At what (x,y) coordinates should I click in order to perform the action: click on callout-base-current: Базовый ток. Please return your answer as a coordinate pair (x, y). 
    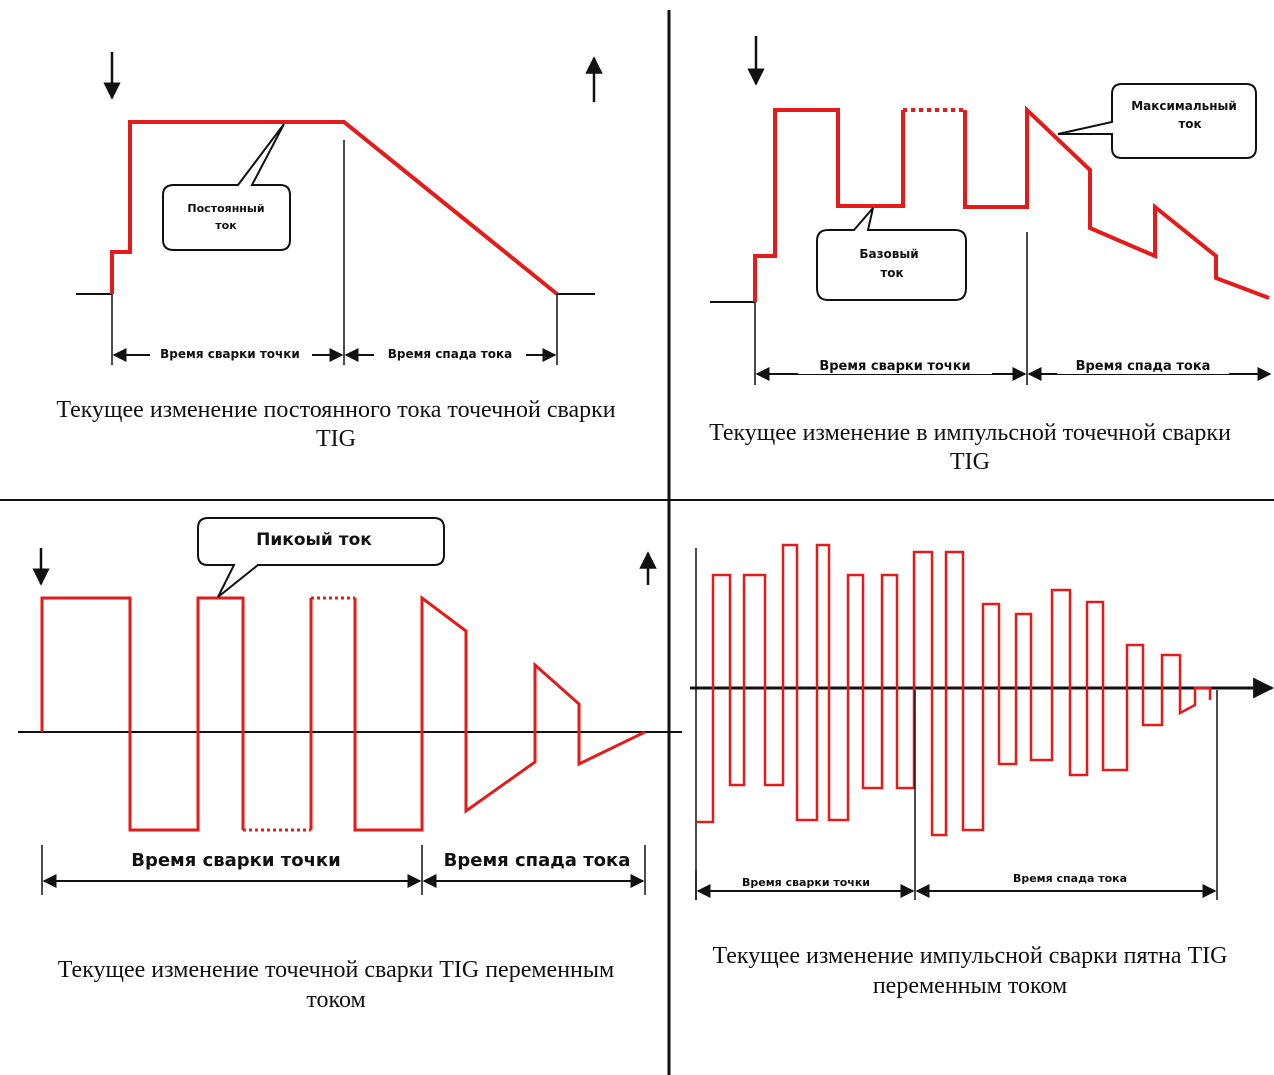
    Looking at the image, I should click on (891, 254).